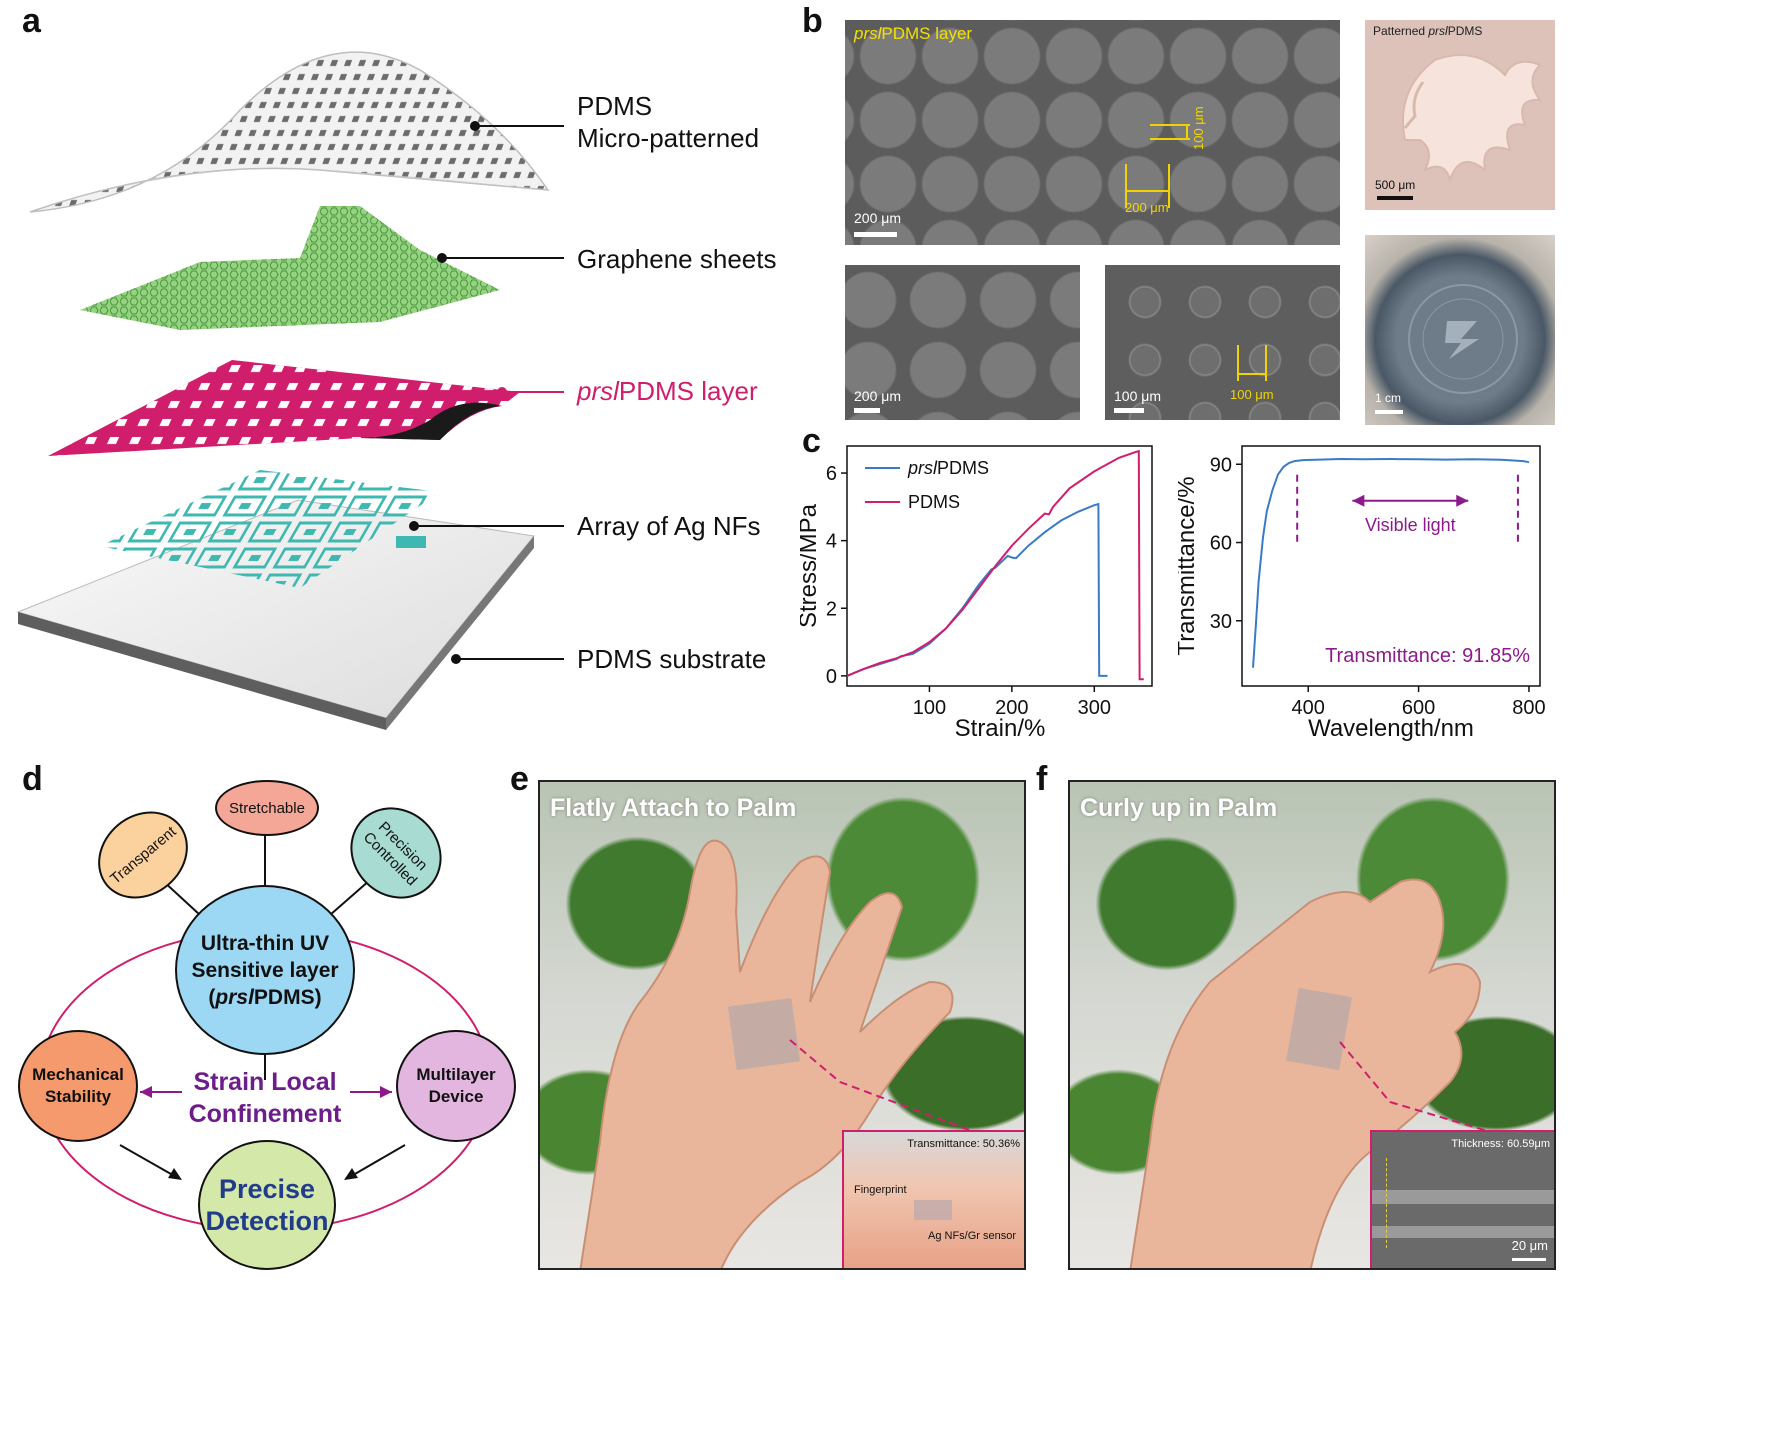  I want to click on arrow-mech-precise, so click(149, 1161).